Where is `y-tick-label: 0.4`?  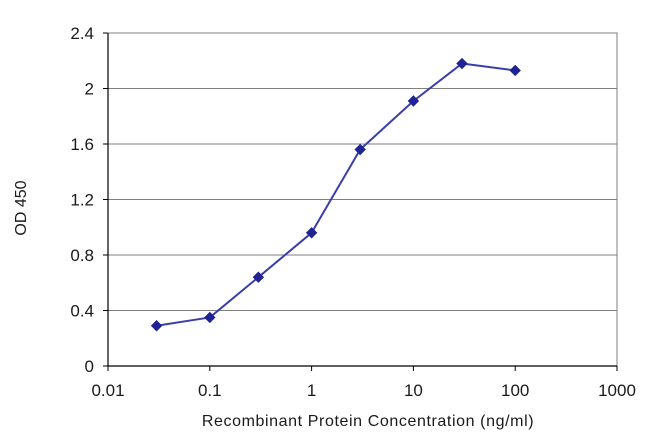
y-tick-label: 0.4 is located at coordinates (82, 311).